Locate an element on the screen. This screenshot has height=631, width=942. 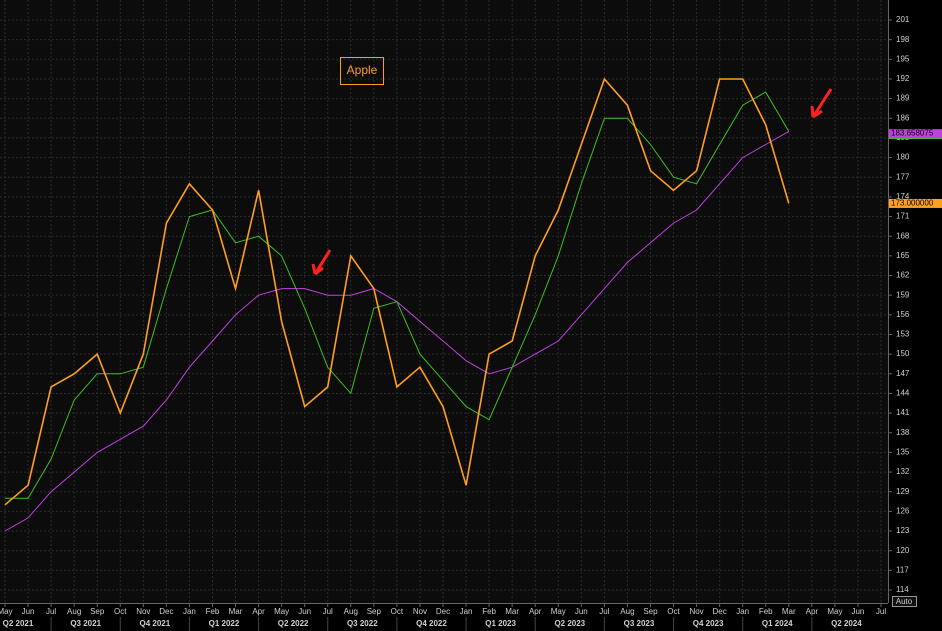
y-tick-label: 153 is located at coordinates (903, 334).